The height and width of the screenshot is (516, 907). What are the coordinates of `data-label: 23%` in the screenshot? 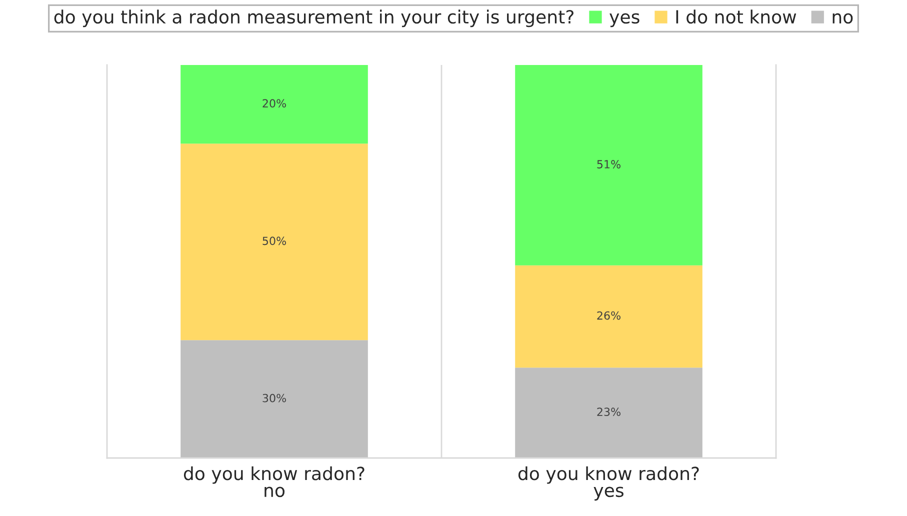 It's located at (608, 412).